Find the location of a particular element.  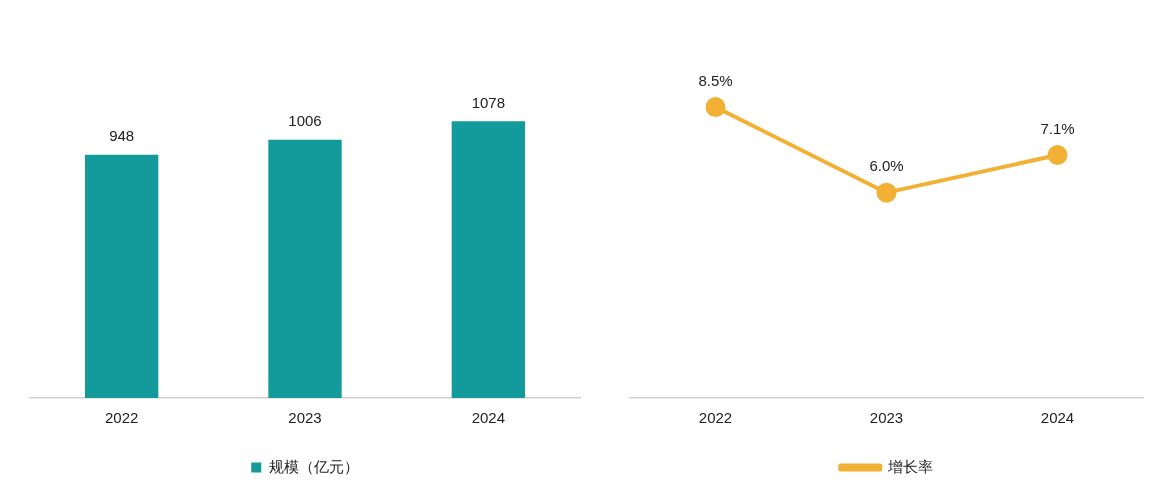

legend-label: 规模（亿元） is located at coordinates (313, 466).